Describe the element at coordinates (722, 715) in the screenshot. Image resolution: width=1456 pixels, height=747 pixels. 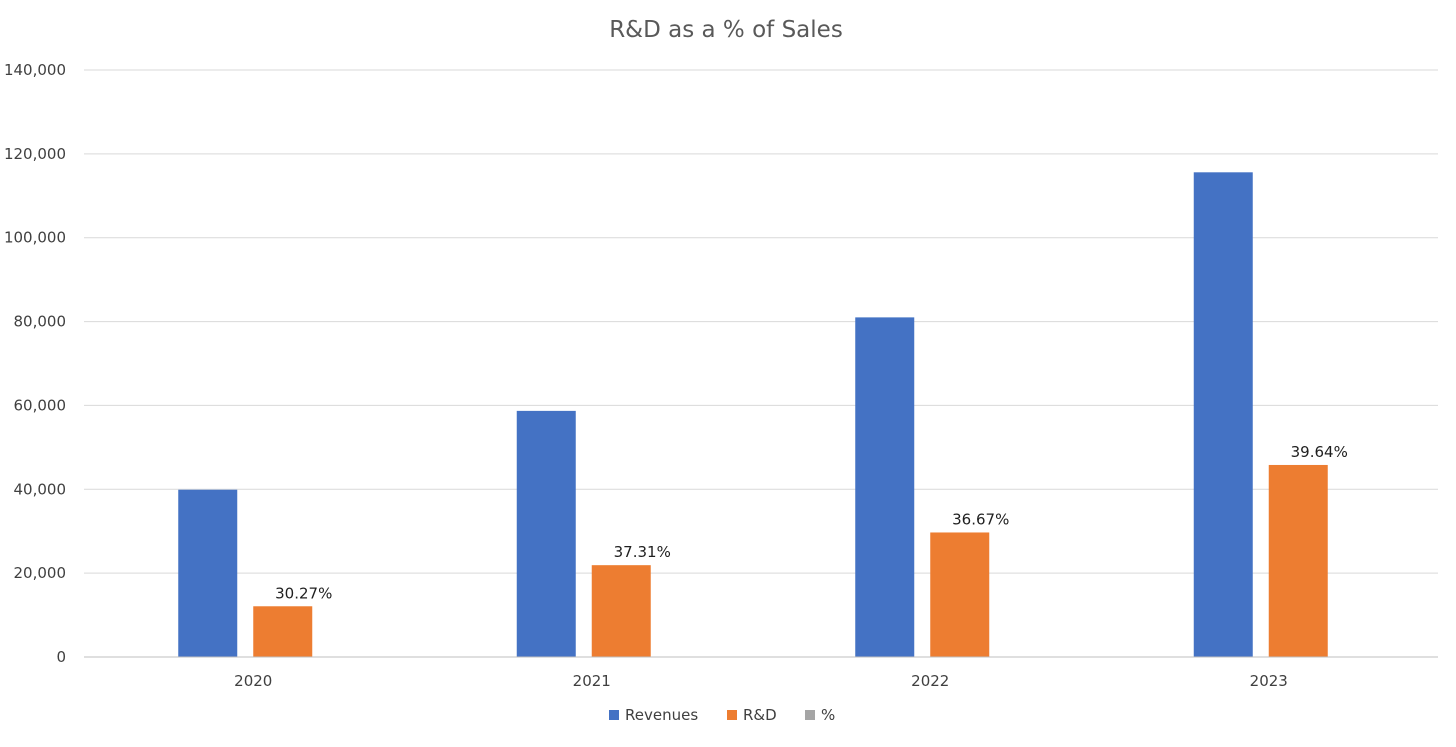
I see `legend: Revenues R&D%` at that location.